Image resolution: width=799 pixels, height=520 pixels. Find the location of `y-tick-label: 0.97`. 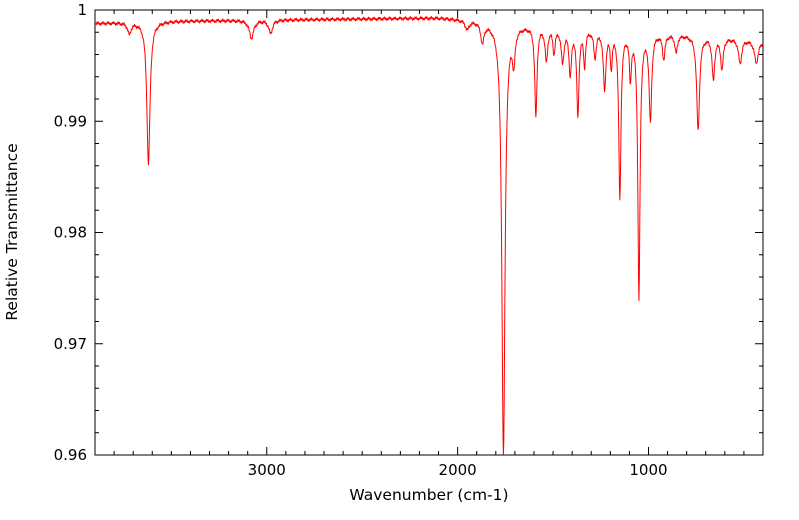

y-tick-label: 0.97 is located at coordinates (70, 344).